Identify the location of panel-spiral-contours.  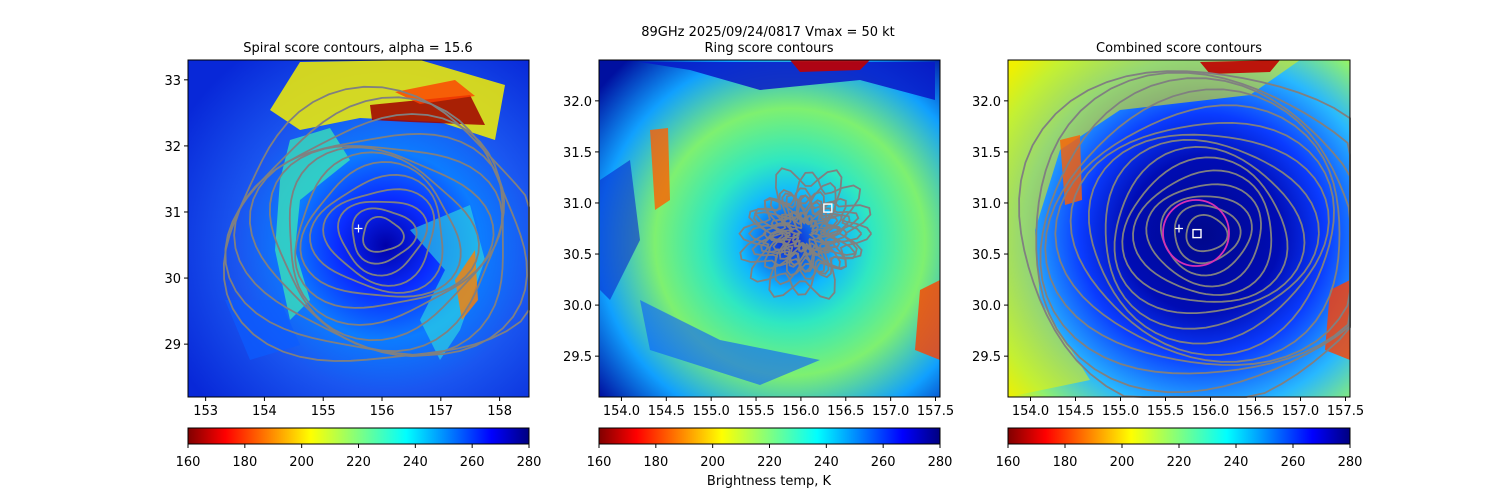
(376, 223).